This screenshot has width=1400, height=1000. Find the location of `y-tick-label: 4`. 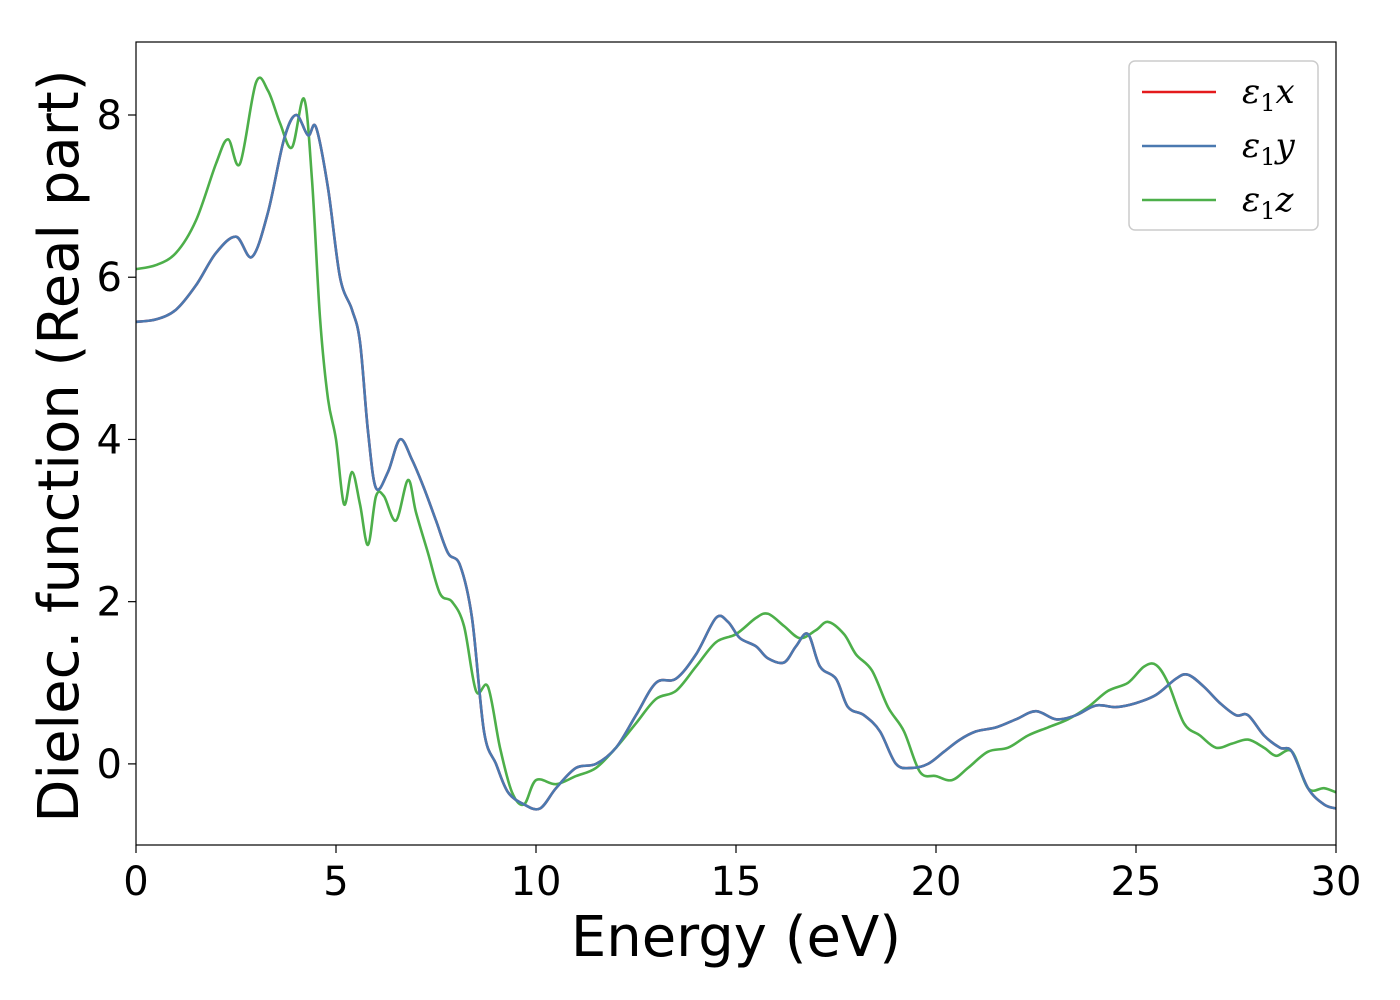

y-tick-label: 4 is located at coordinates (109, 440).